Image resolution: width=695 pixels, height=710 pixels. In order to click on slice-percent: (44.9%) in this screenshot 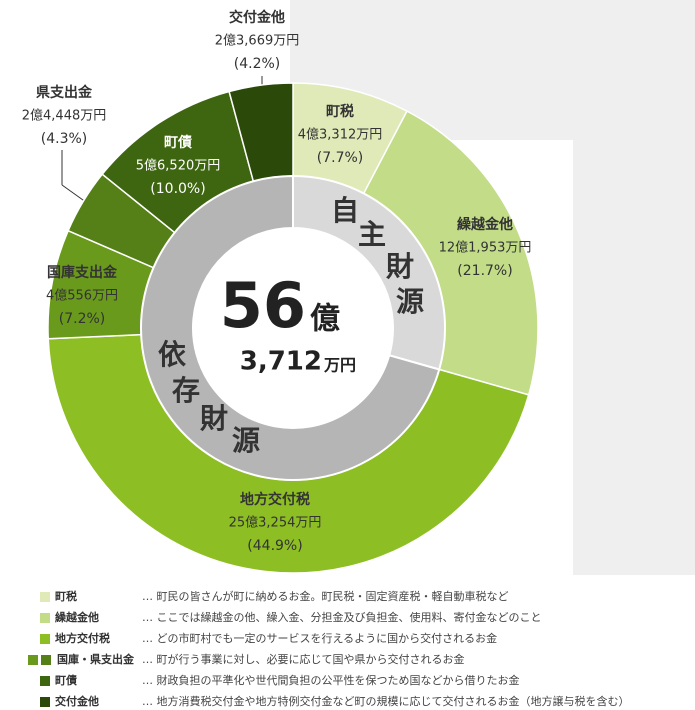, I will do `click(274, 546)`.